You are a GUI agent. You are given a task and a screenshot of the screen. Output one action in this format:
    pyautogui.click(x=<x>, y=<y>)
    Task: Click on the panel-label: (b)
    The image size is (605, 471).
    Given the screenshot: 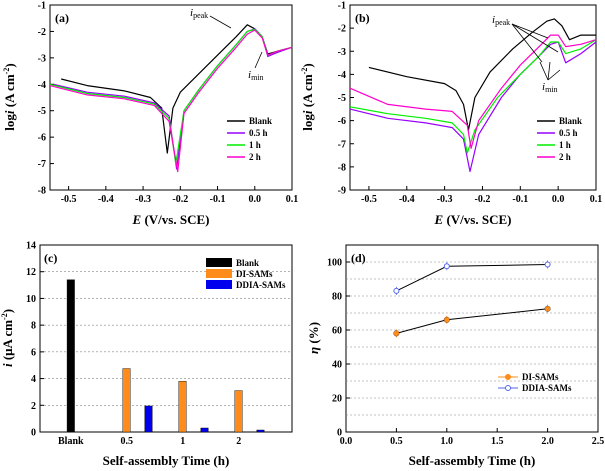 What is the action you would take?
    pyautogui.click(x=362, y=18)
    